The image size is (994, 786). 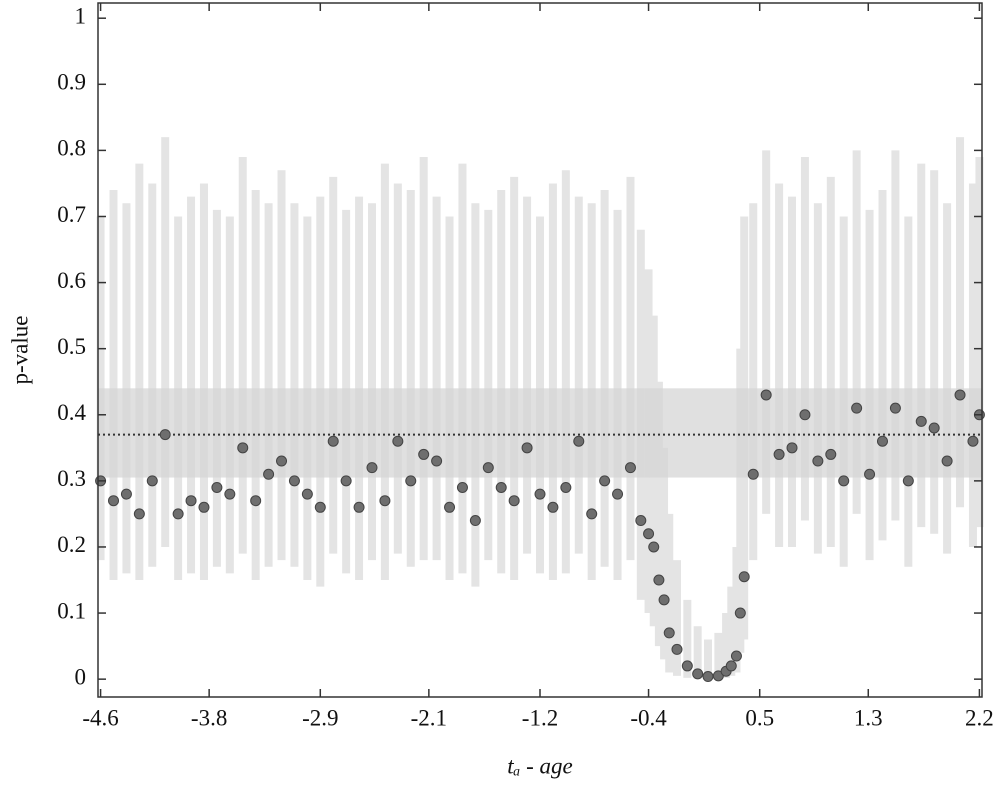 What do you see at coordinates (868, 717) in the screenshot?
I see `x-tick-label: 1.3` at bounding box center [868, 717].